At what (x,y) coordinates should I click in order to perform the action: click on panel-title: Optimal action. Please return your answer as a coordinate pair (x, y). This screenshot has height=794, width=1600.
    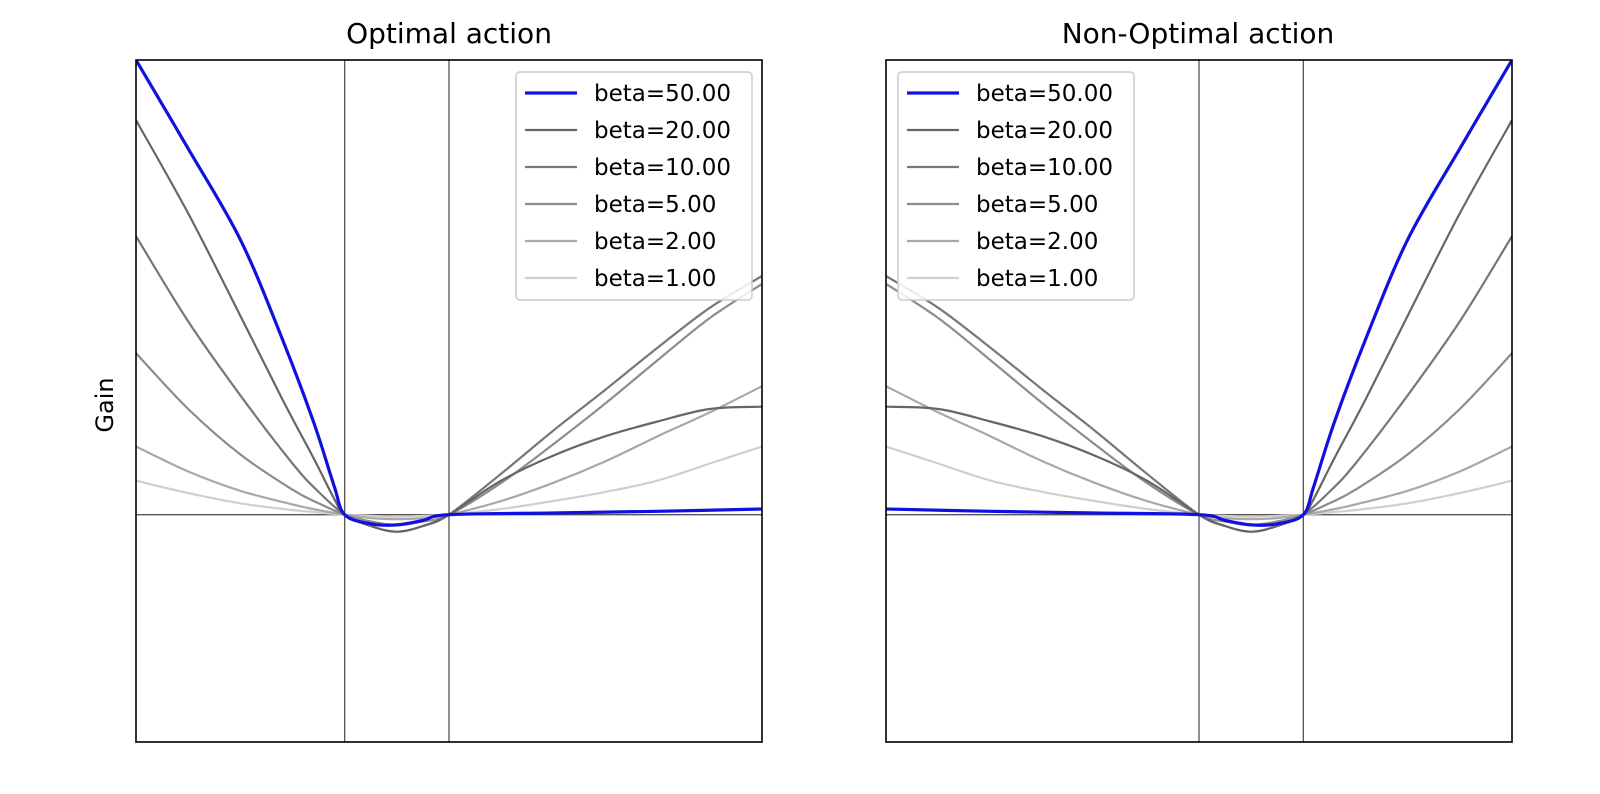
    Looking at the image, I should click on (449, 33).